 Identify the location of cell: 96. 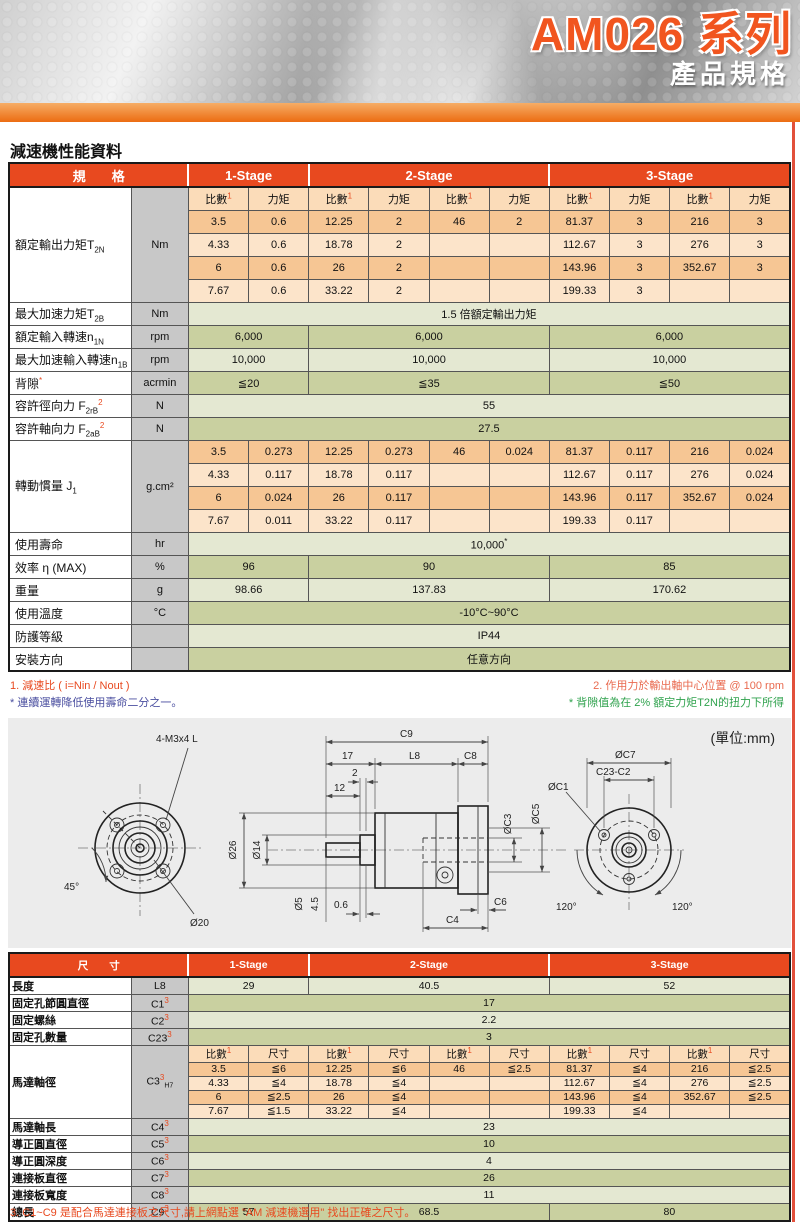
(248, 567).